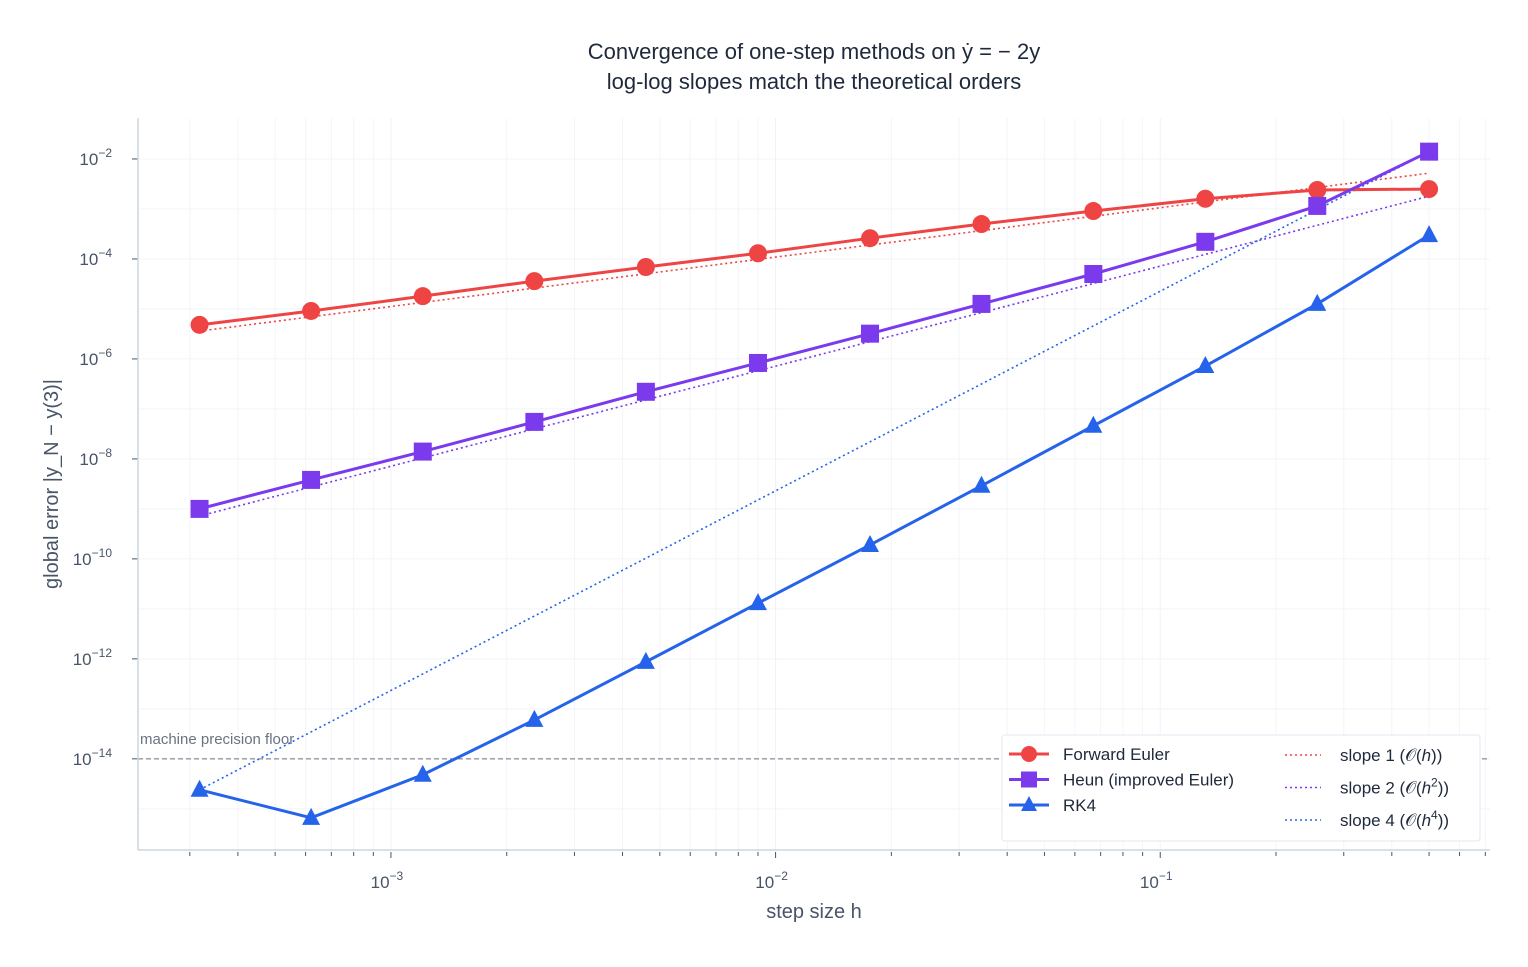  Describe the element at coordinates (95, 157) in the screenshot. I see `y-tick-label: 10⁻²` at that location.